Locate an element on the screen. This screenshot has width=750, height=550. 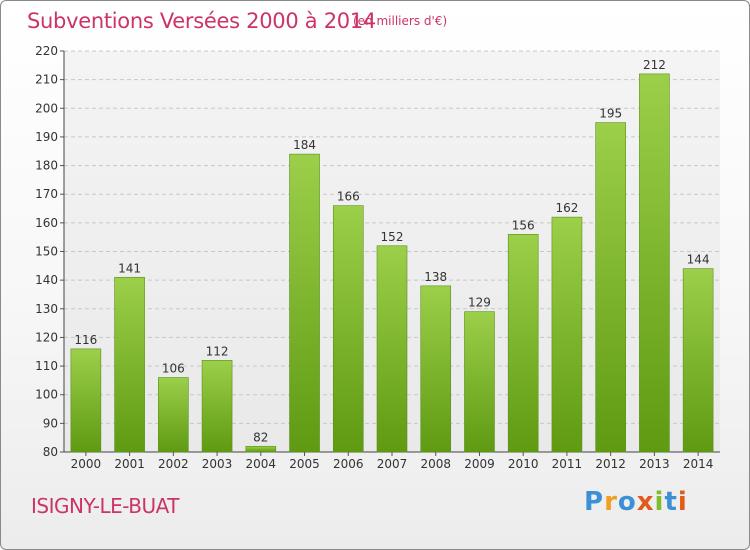
chart-subtitle: (en milliers d'€) is located at coordinates (400, 21).